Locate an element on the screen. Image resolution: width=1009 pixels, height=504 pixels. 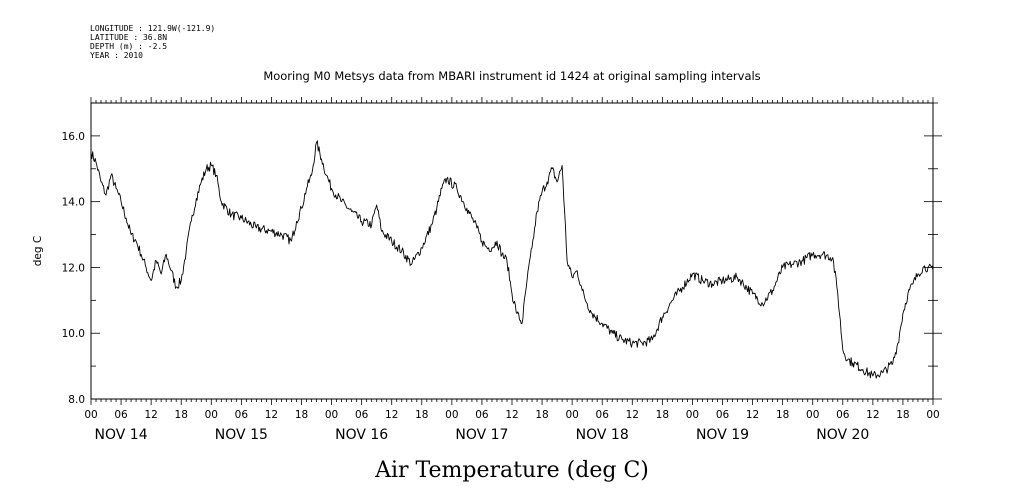
y-tick-label: 14.0 is located at coordinates (73, 203).